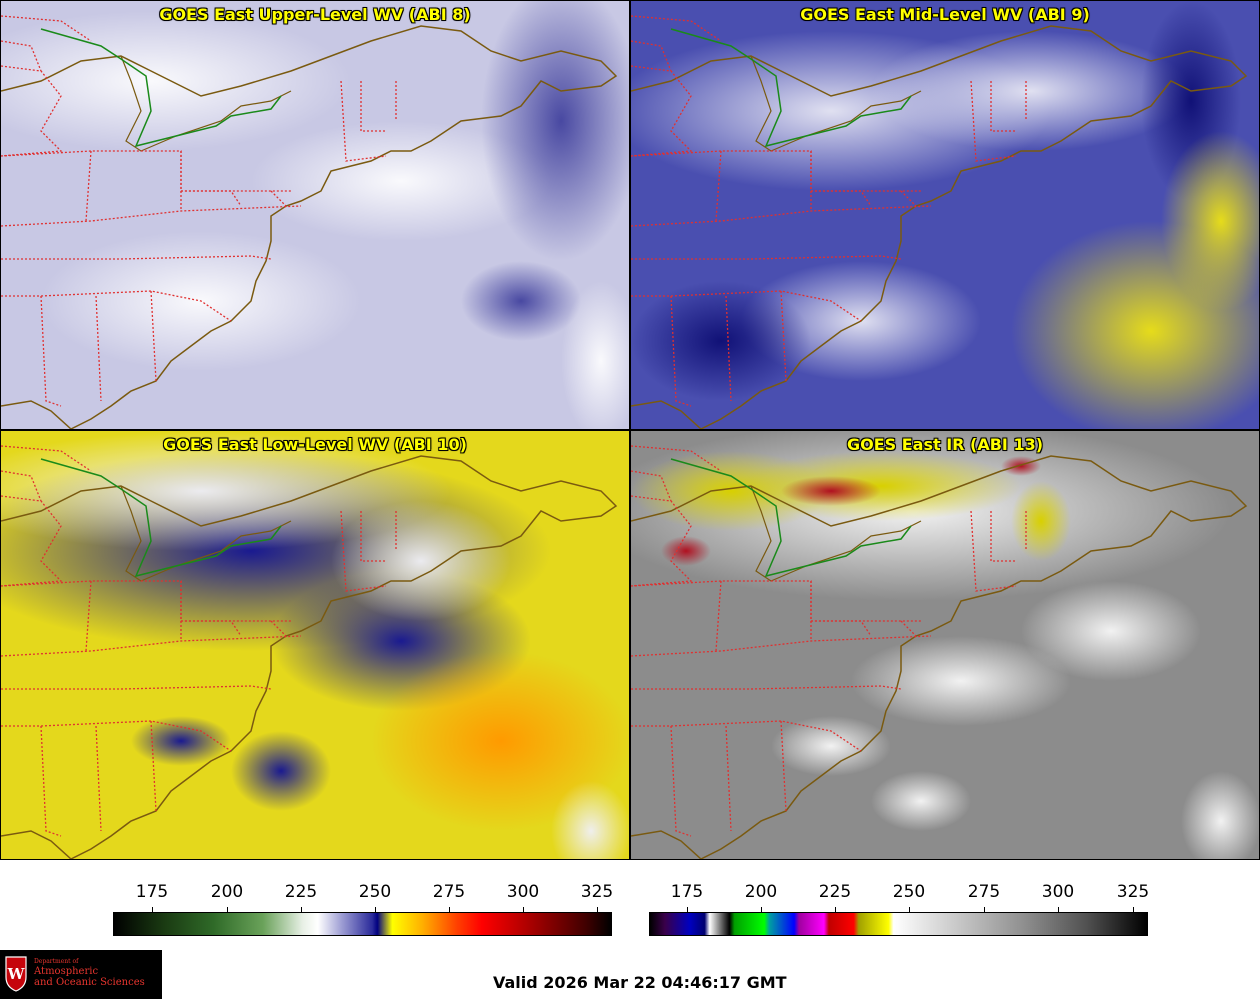  Describe the element at coordinates (945, 14) in the screenshot. I see `panel-title: GOES East Mid-Level WV (ABI 9)` at that location.